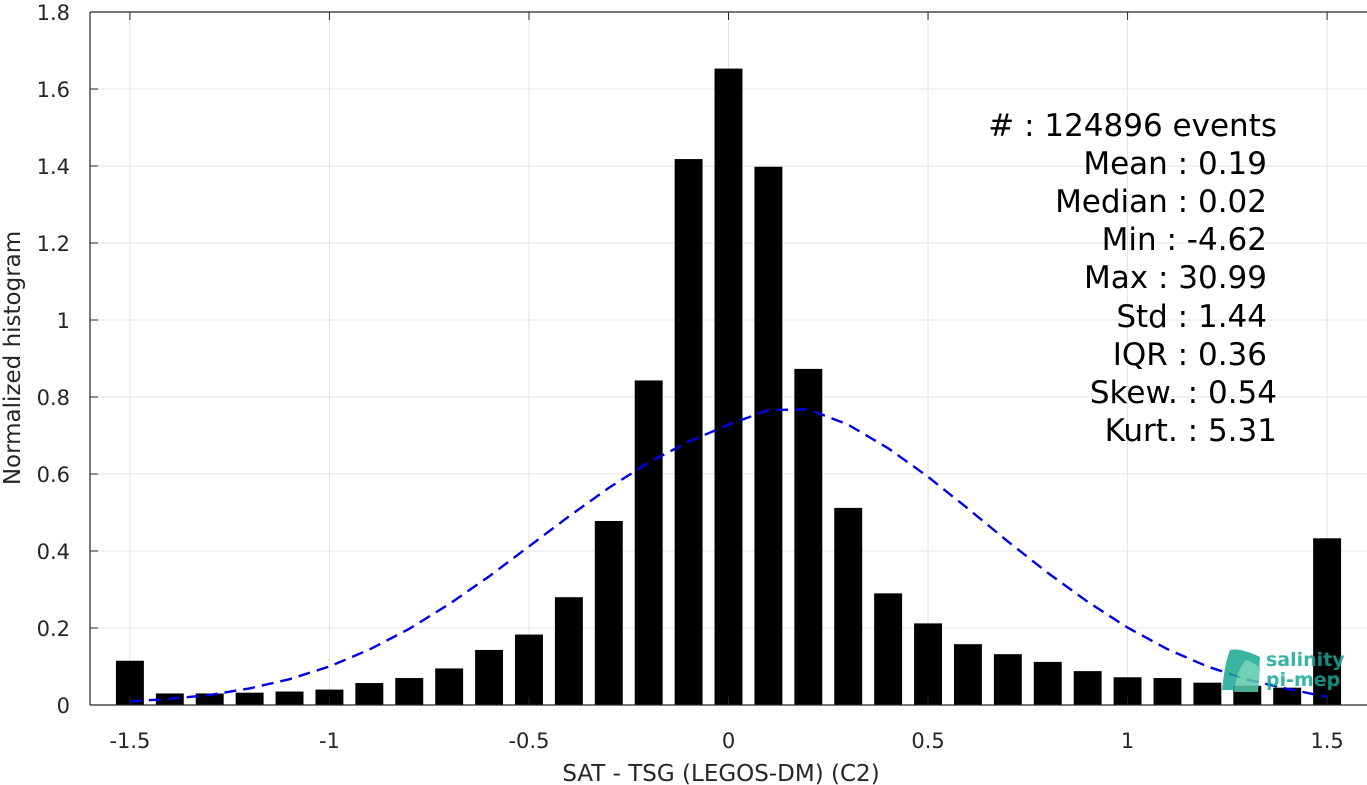 Image resolution: width=1367 pixels, height=785 pixels. I want to click on x-tick-label: 1, so click(1127, 741).